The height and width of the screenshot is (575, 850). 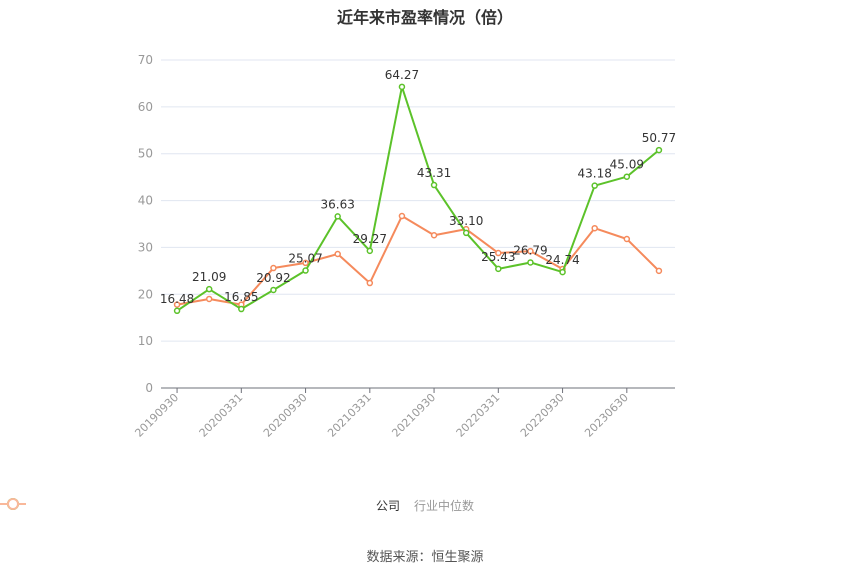 What do you see at coordinates (145, 341) in the screenshot?
I see `y-tick-label: 10` at bounding box center [145, 341].